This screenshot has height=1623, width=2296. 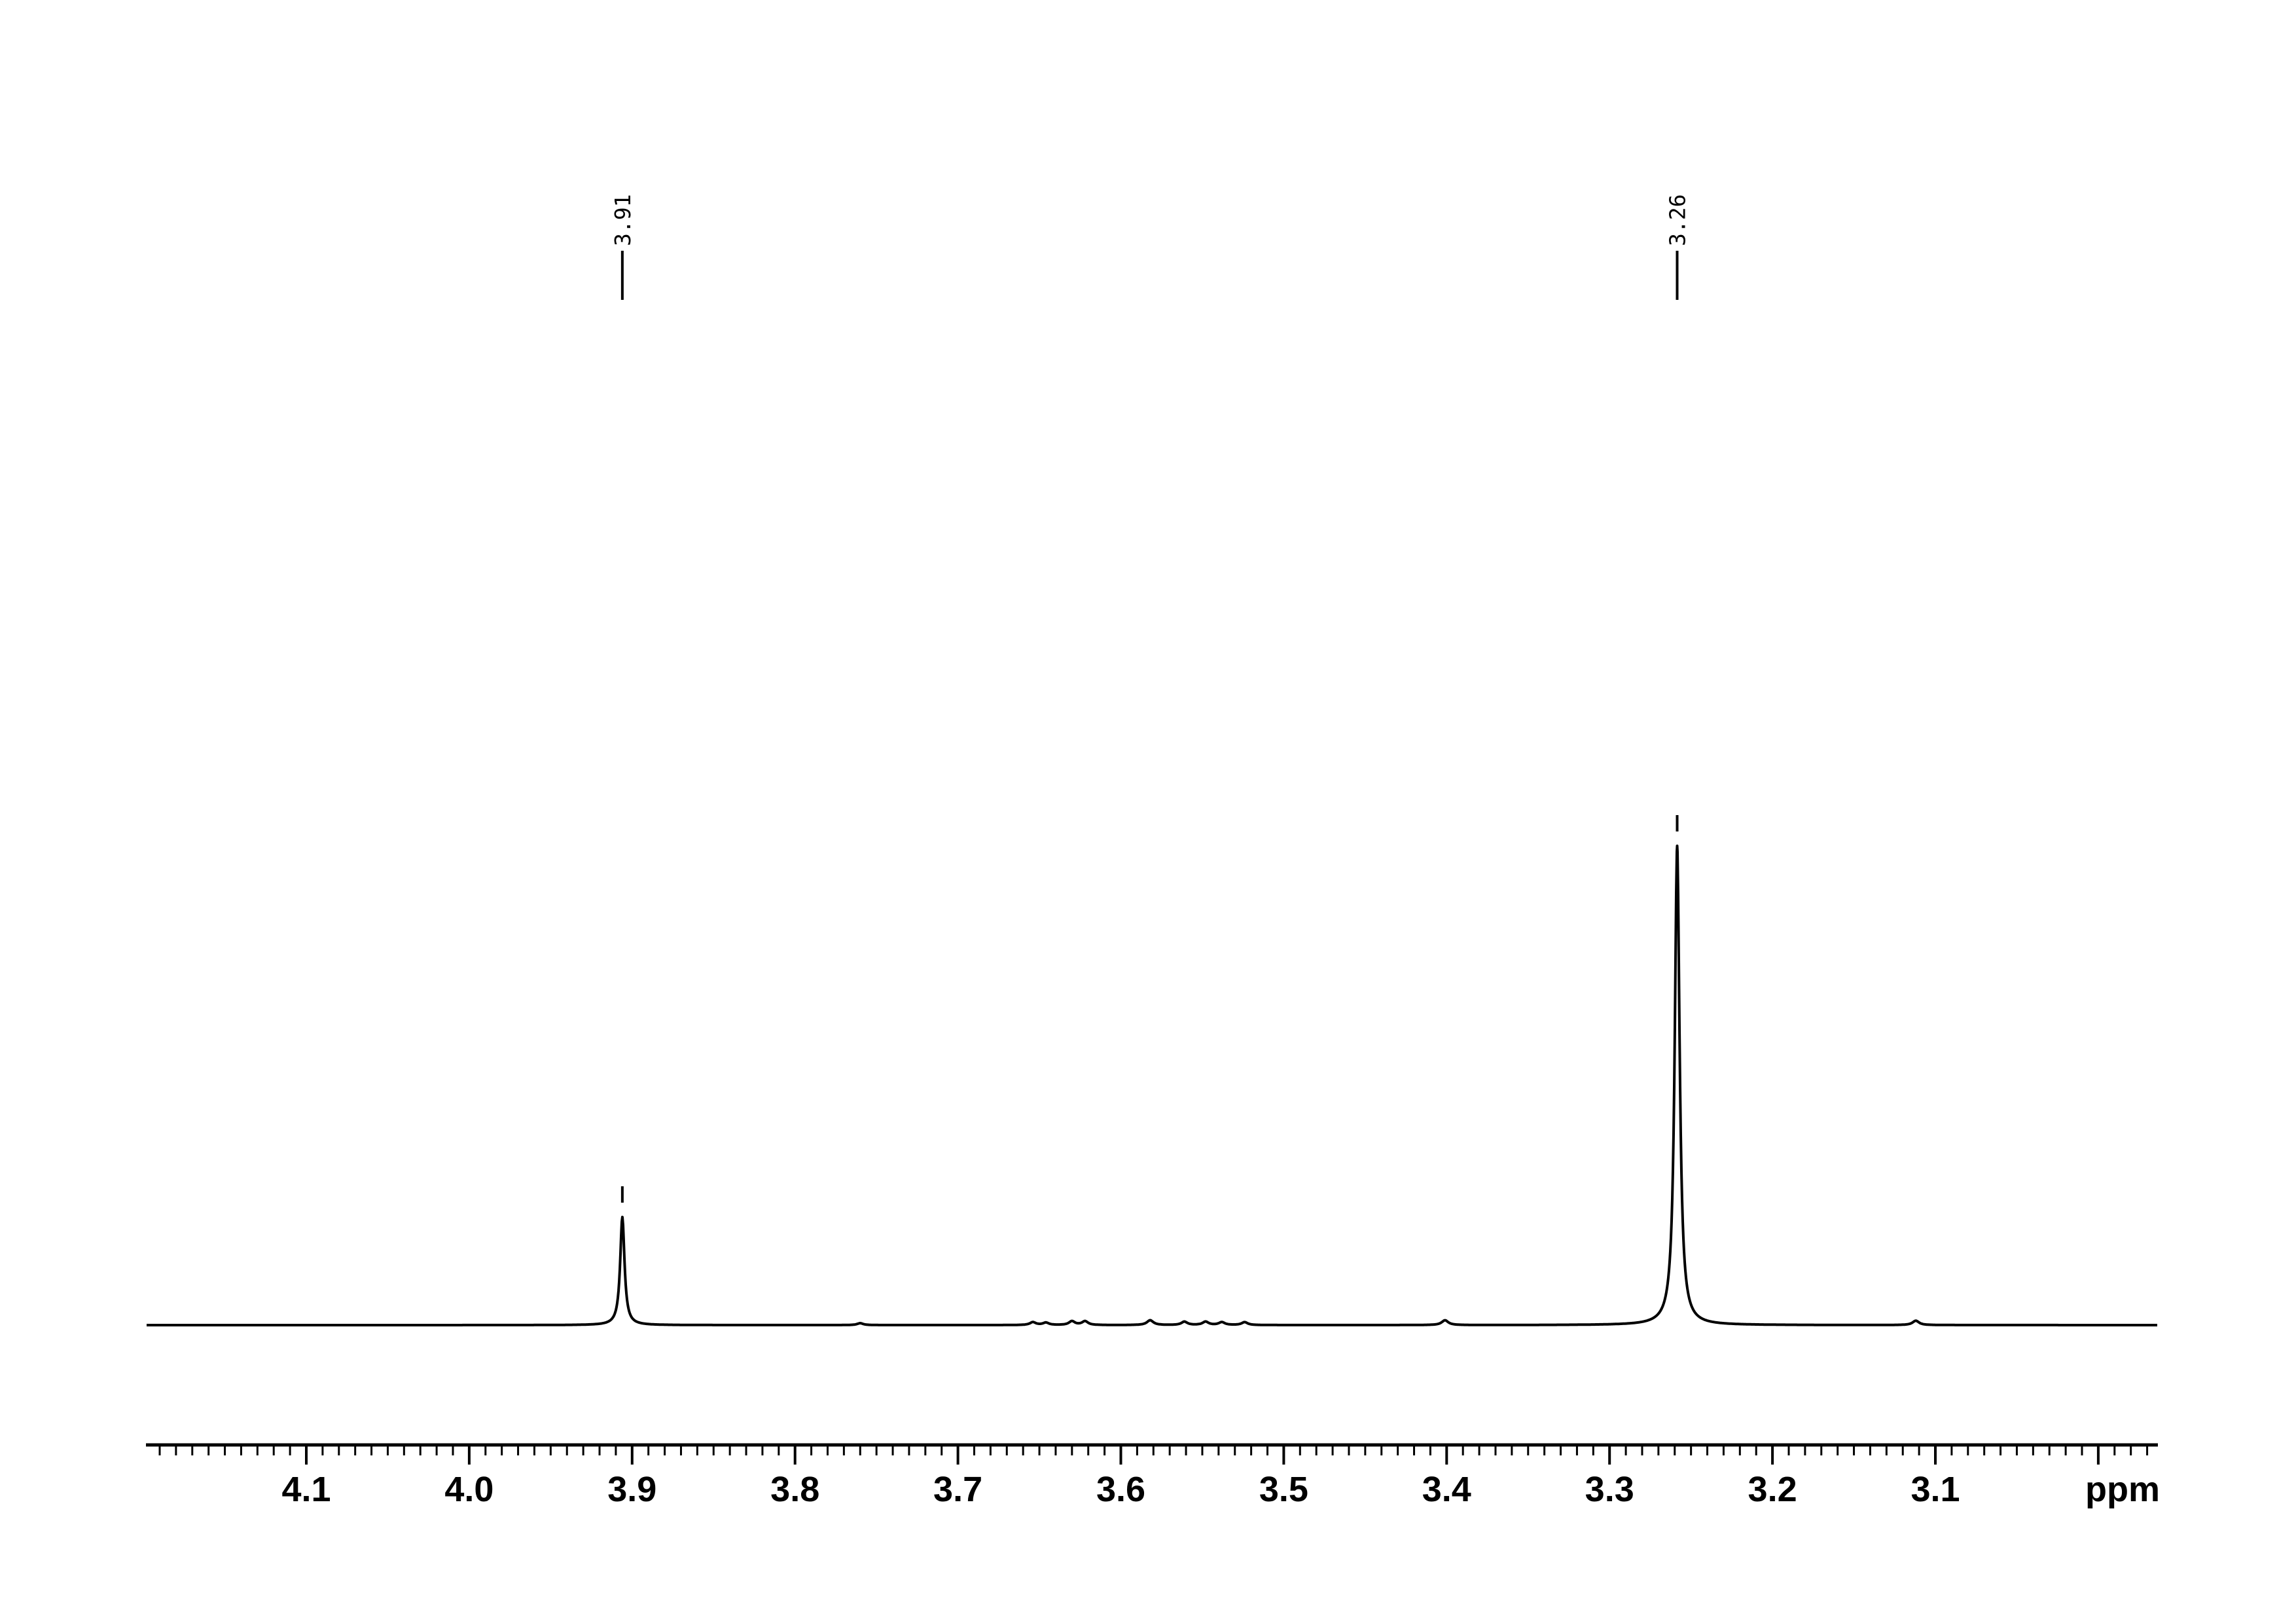 What do you see at coordinates (2122, 1489) in the screenshot?
I see `axis-unit-label: ppm` at bounding box center [2122, 1489].